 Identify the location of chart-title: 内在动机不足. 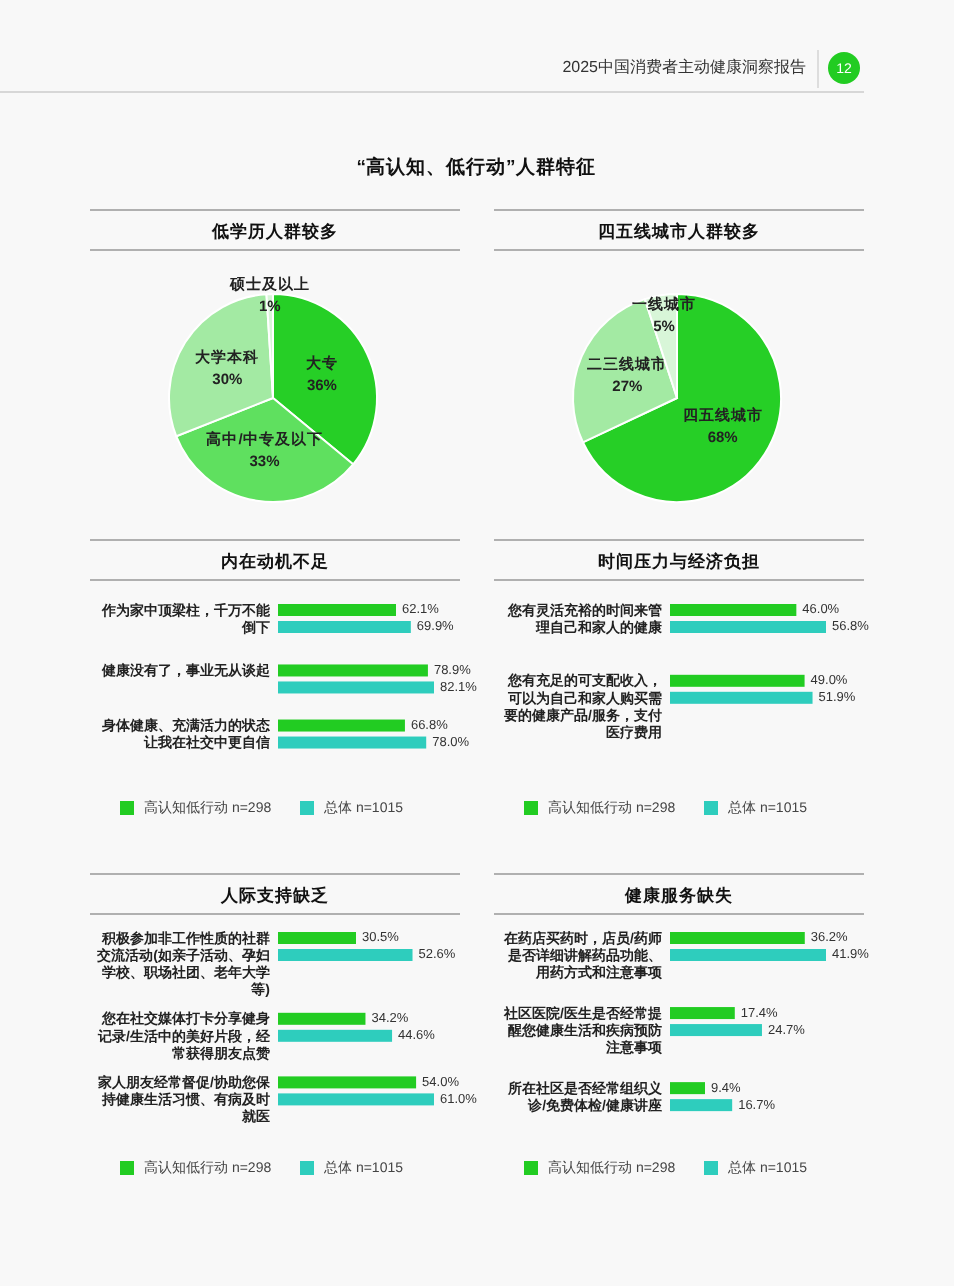
(275, 560).